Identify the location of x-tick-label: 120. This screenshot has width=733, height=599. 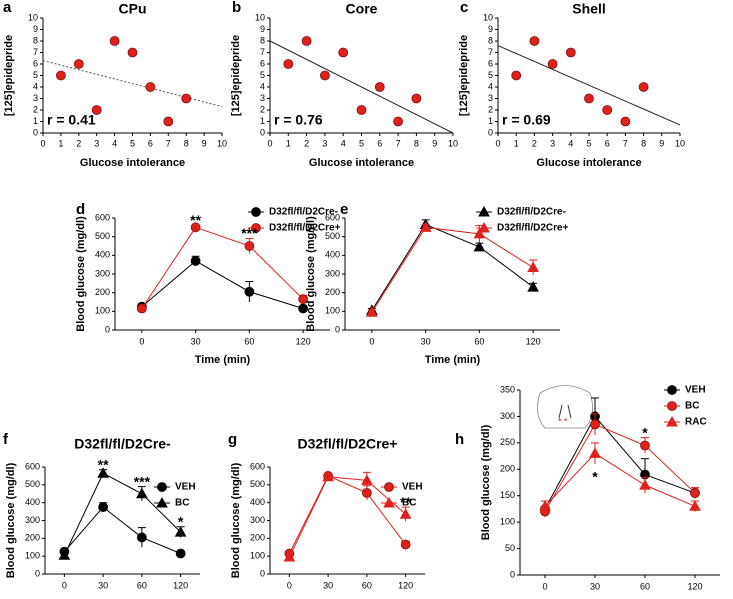
(180, 585).